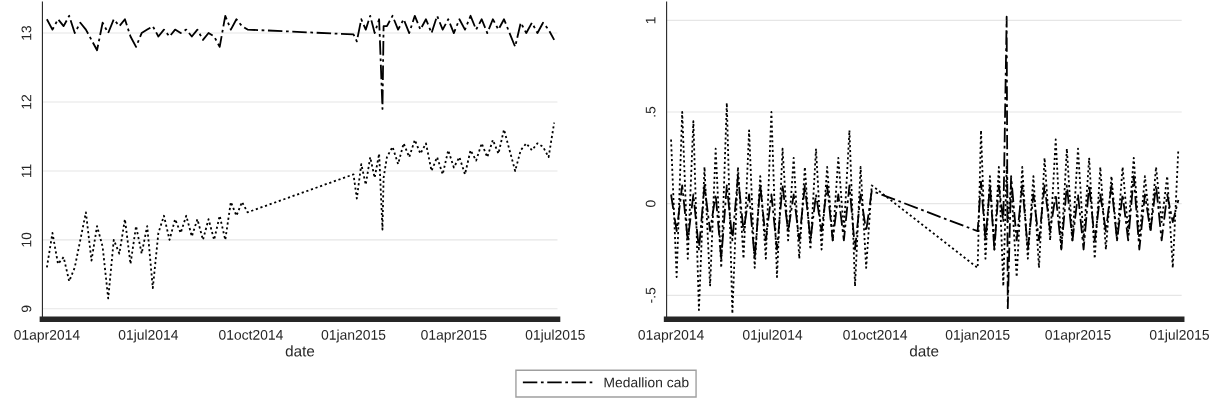 The height and width of the screenshot is (404, 1212). What do you see at coordinates (26, 239) in the screenshot?
I see `y-tick-label: 10` at bounding box center [26, 239].